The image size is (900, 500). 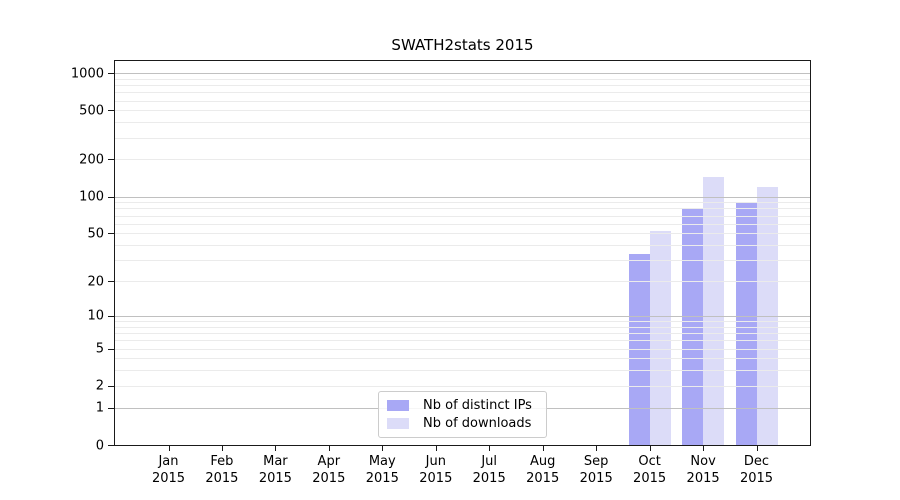 I want to click on bar-dec-distinct-ips, so click(x=746, y=324).